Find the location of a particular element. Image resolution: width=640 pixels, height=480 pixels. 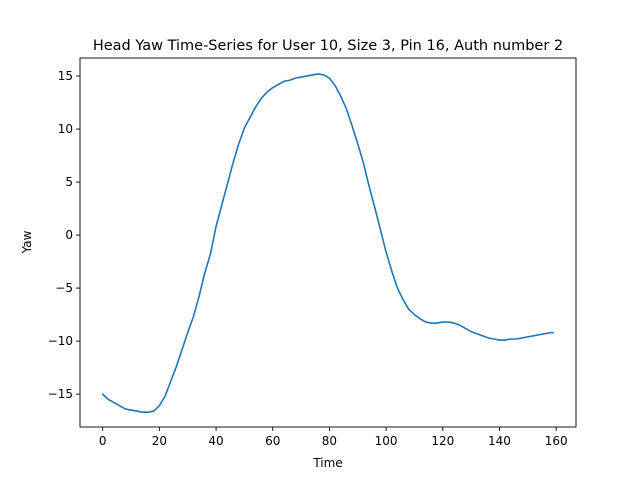

x-axis-ticks: 0 20 40 60 80 100 120 140 160 is located at coordinates (333, 437).